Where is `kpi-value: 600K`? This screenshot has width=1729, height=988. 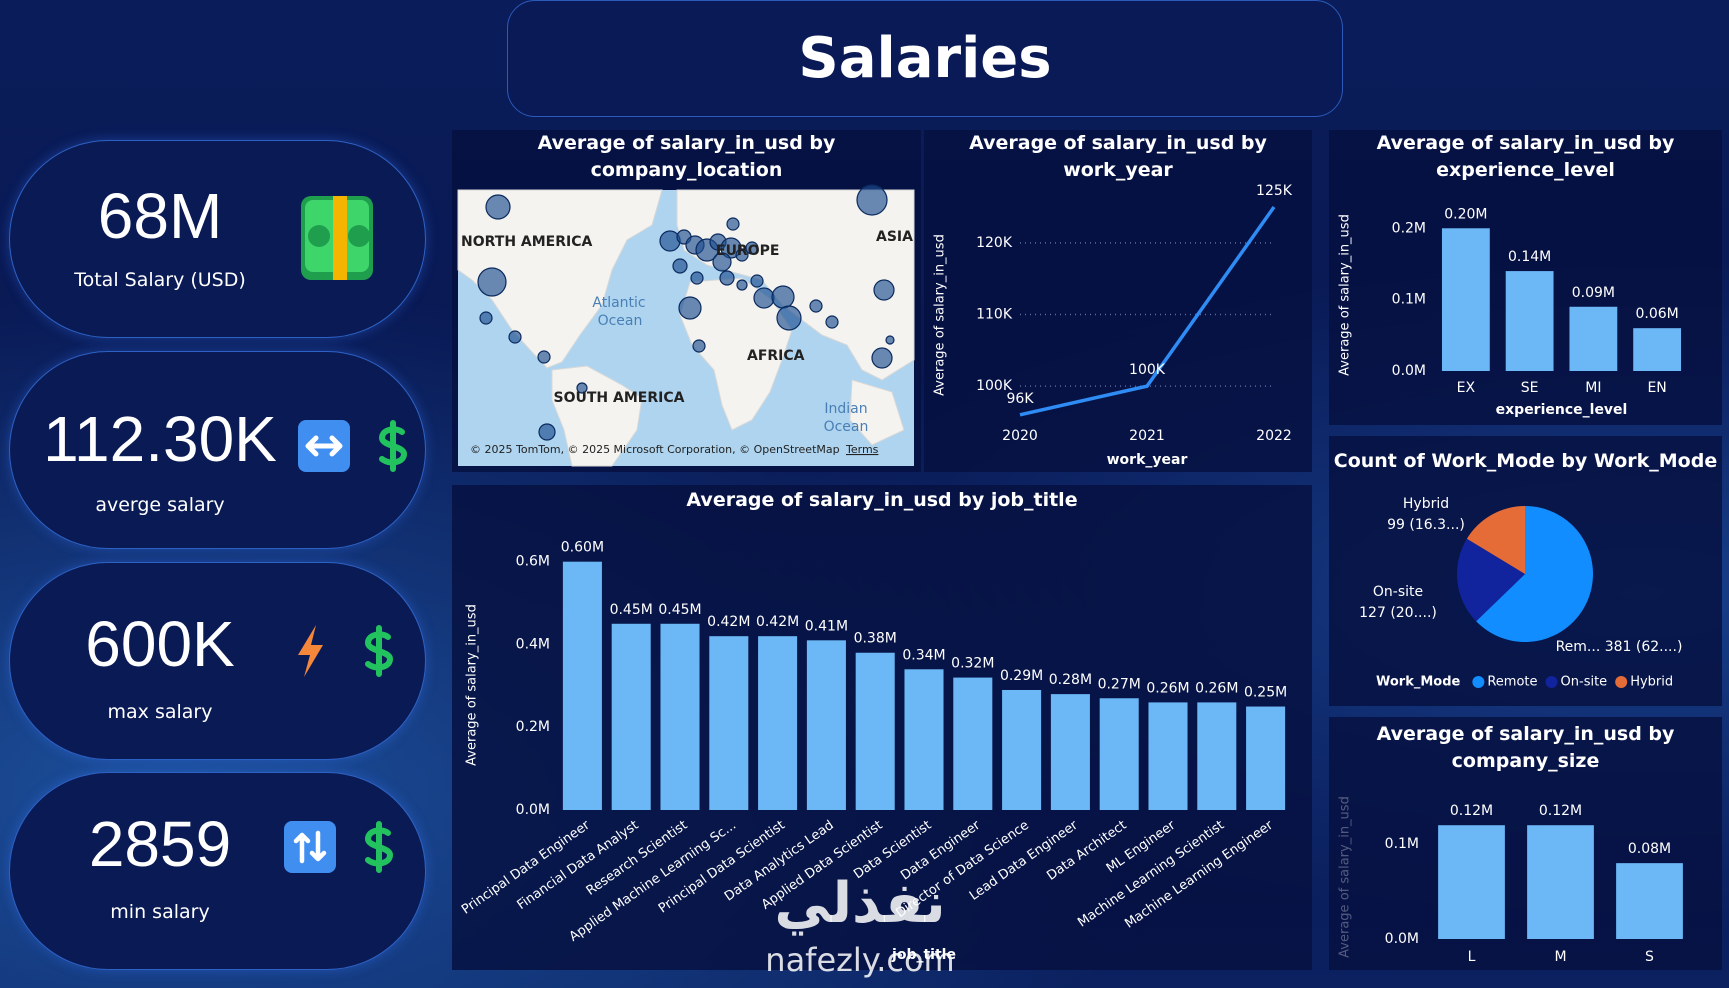 kpi-value: 600K is located at coordinates (160, 644).